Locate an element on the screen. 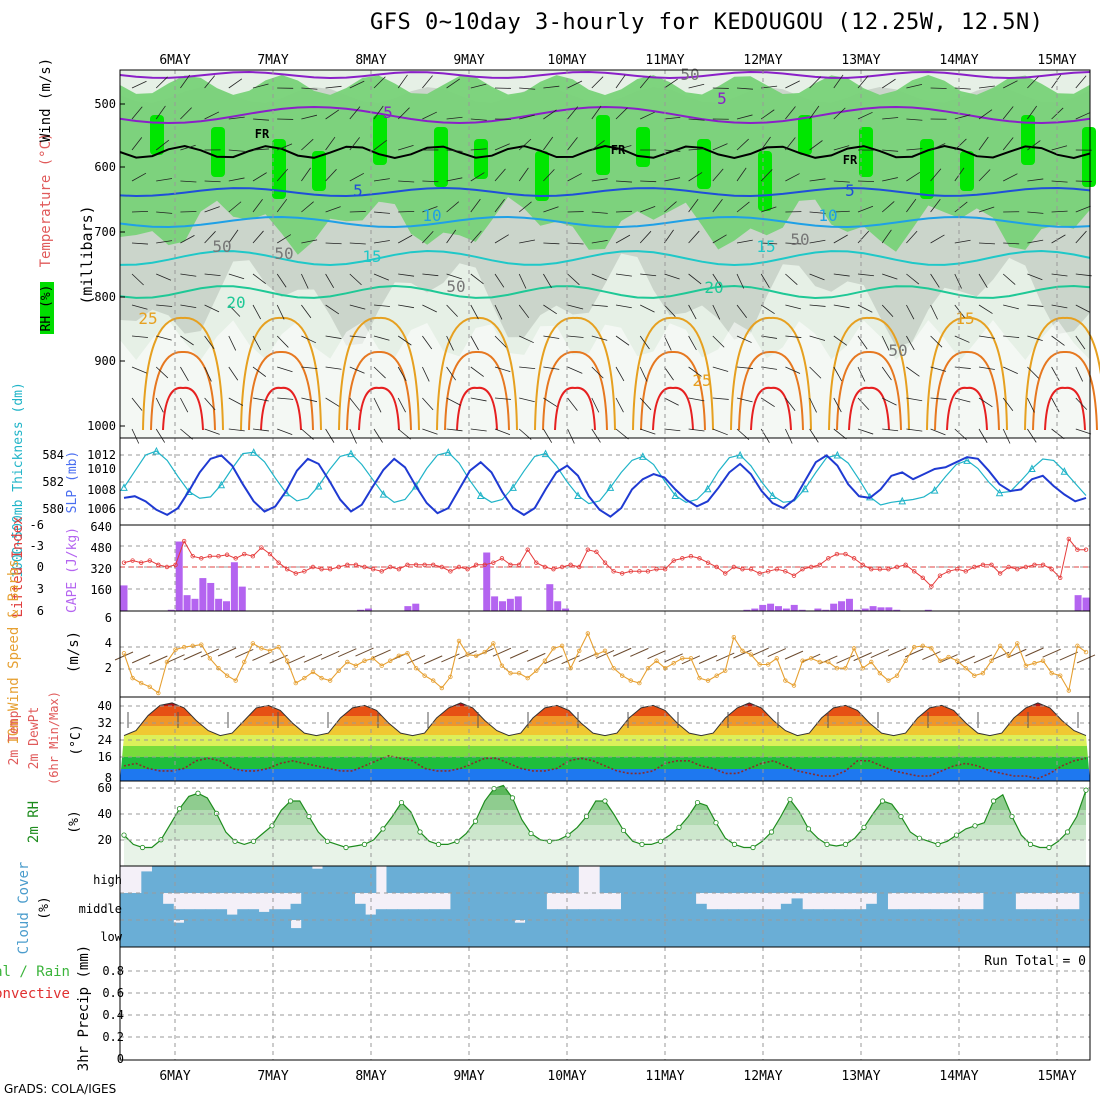  contour-label-6: 5 is located at coordinates (850, 190).